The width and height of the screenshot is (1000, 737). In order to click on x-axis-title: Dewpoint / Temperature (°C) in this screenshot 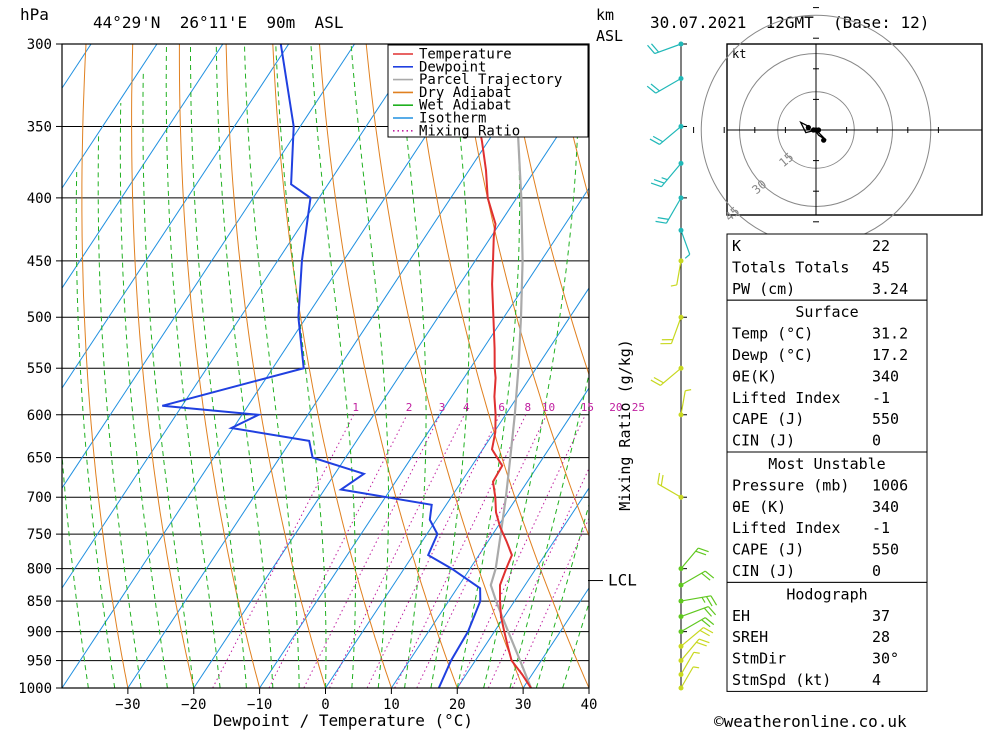, I will do `click(343, 720)`.